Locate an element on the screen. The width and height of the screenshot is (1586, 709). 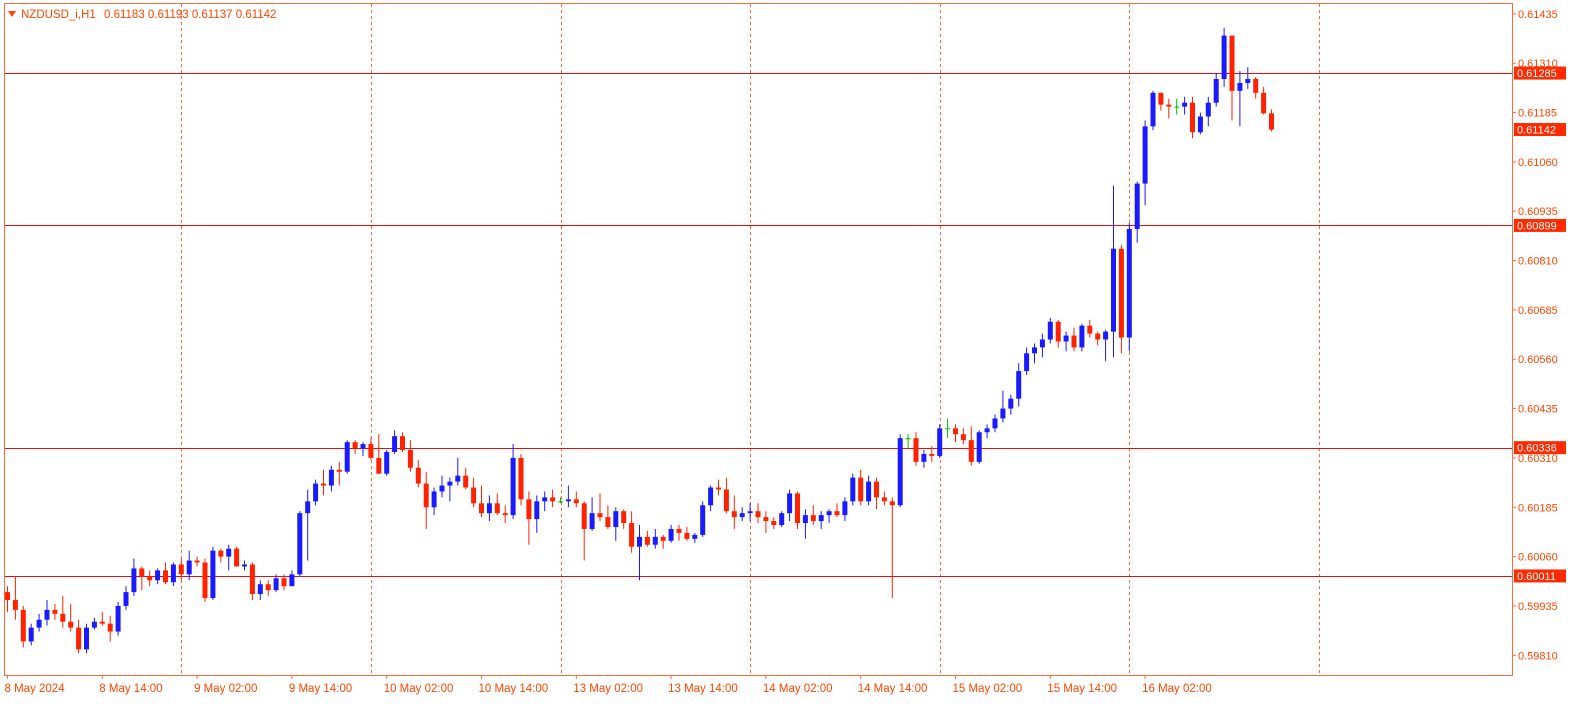
y-tick-label: 0.59935 is located at coordinates (1538, 607).